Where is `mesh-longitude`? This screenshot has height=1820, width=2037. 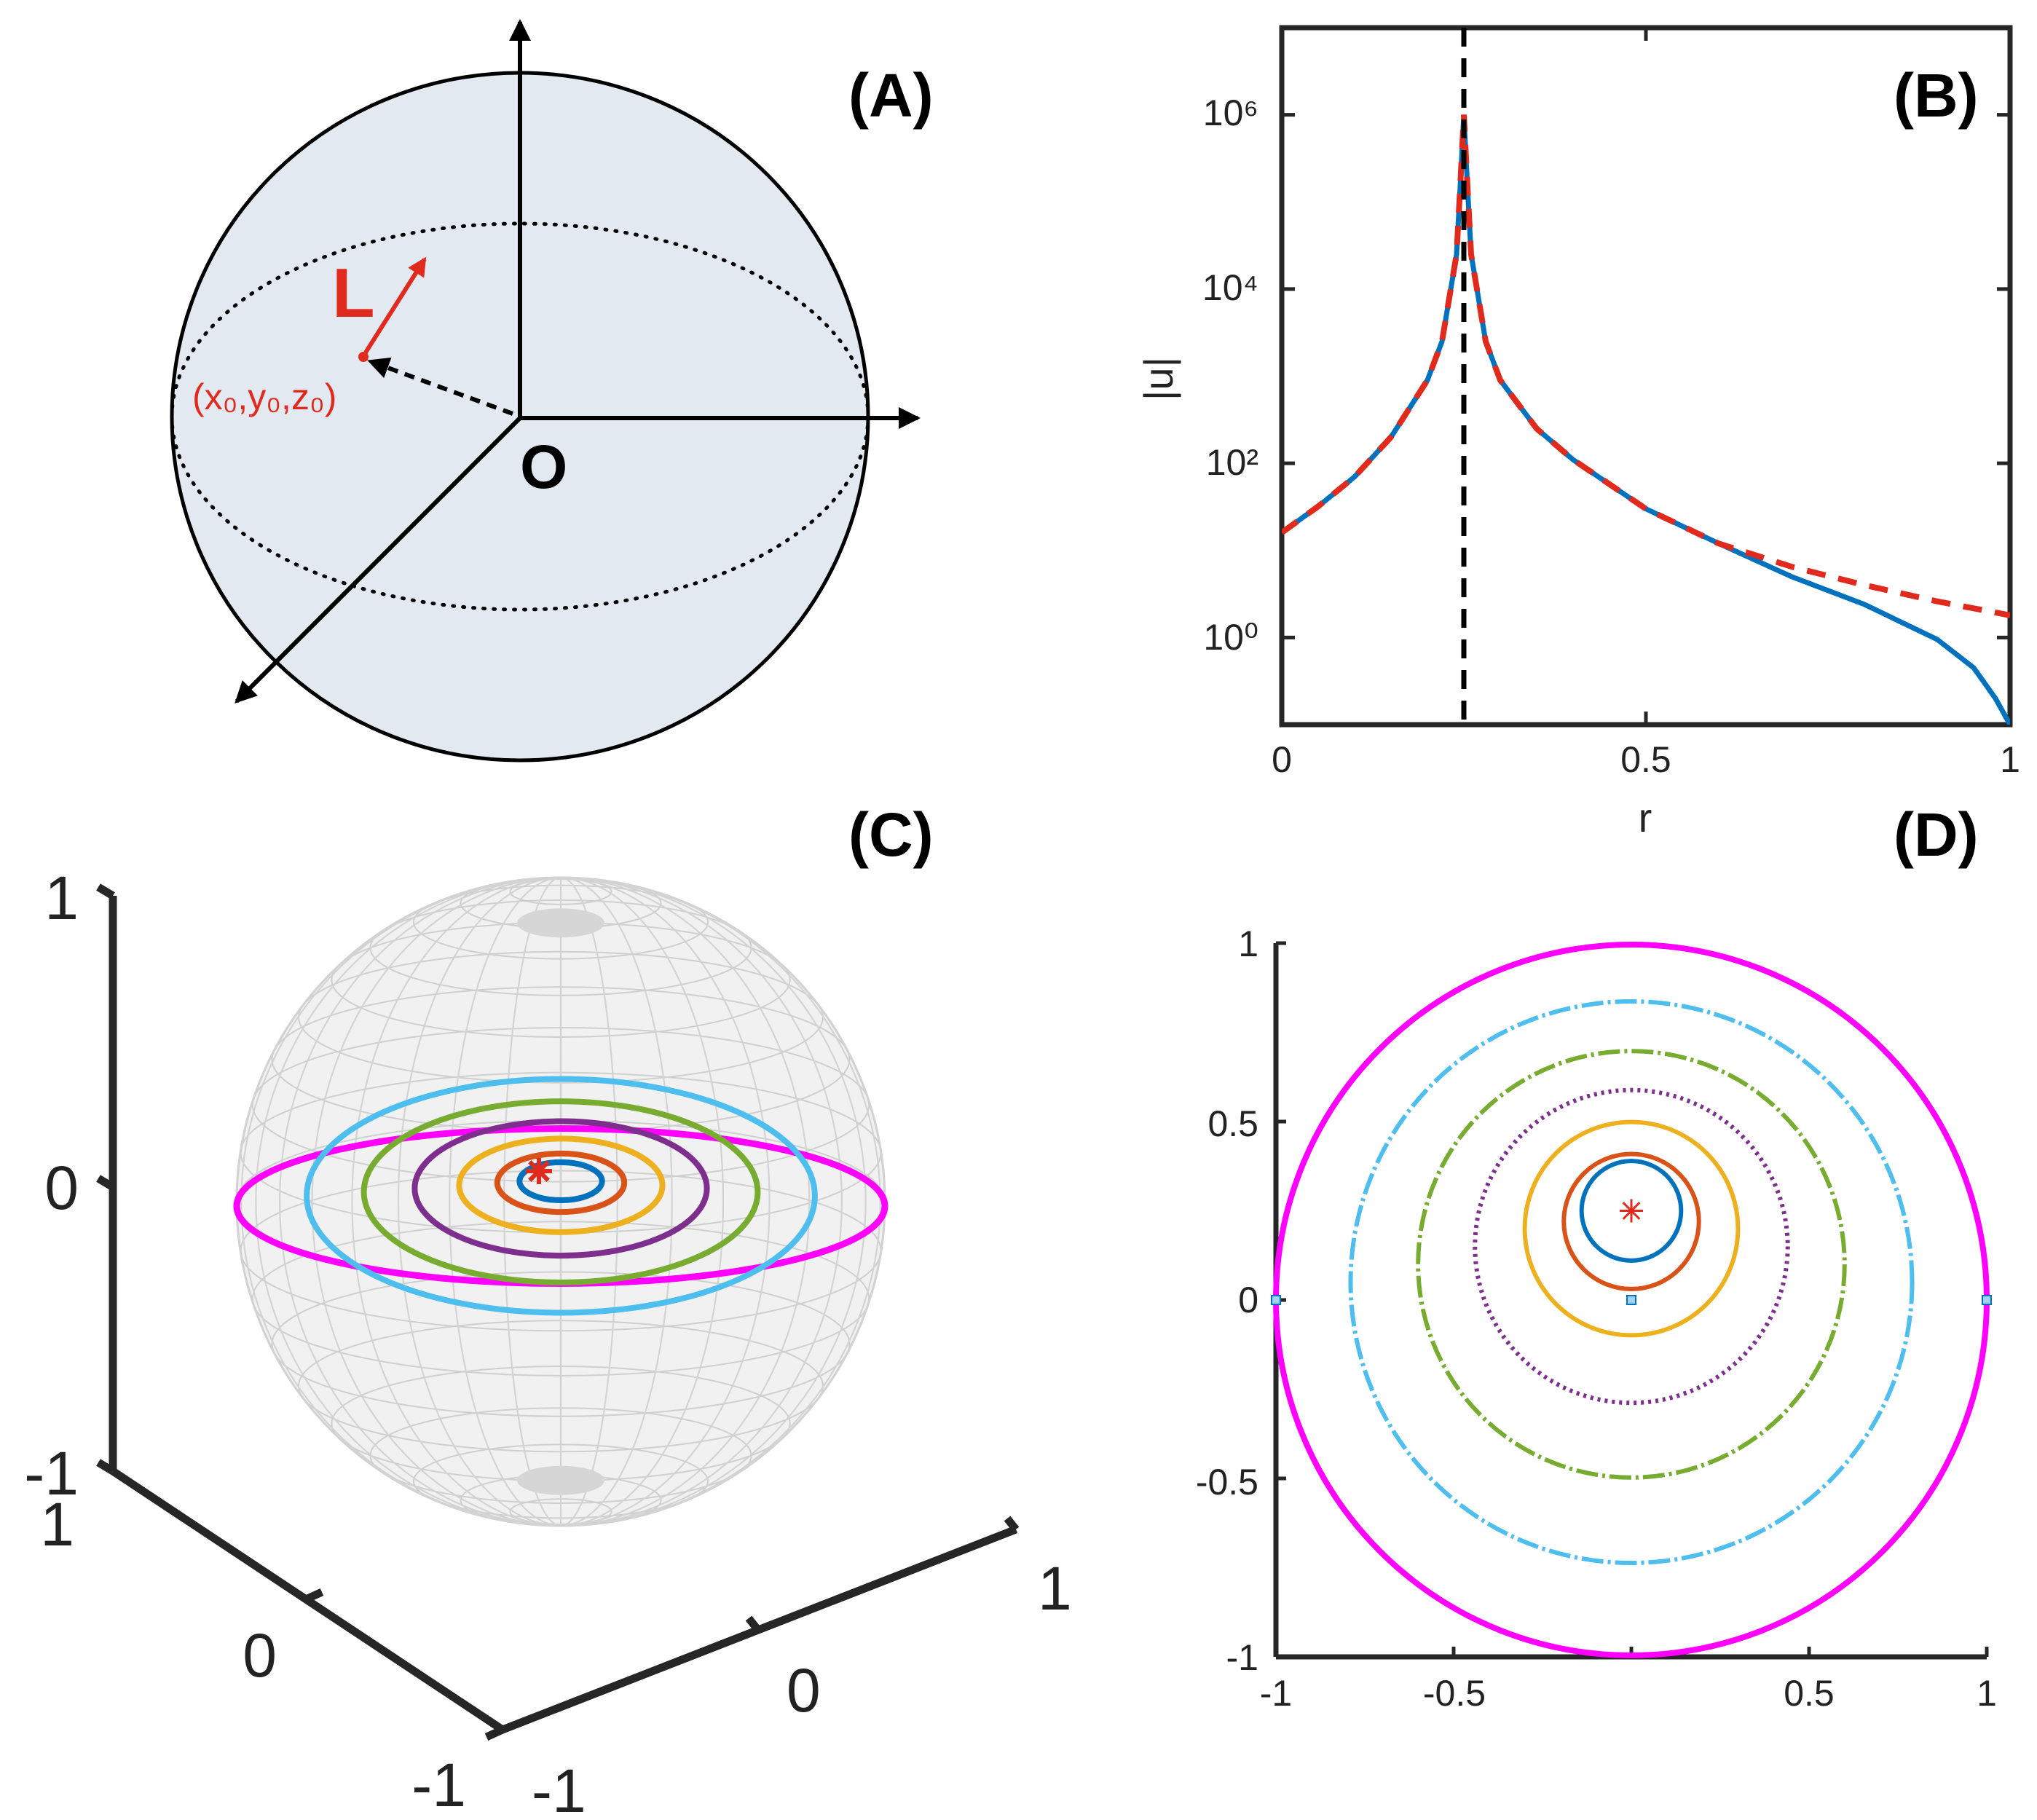 mesh-longitude is located at coordinates (560, 1201).